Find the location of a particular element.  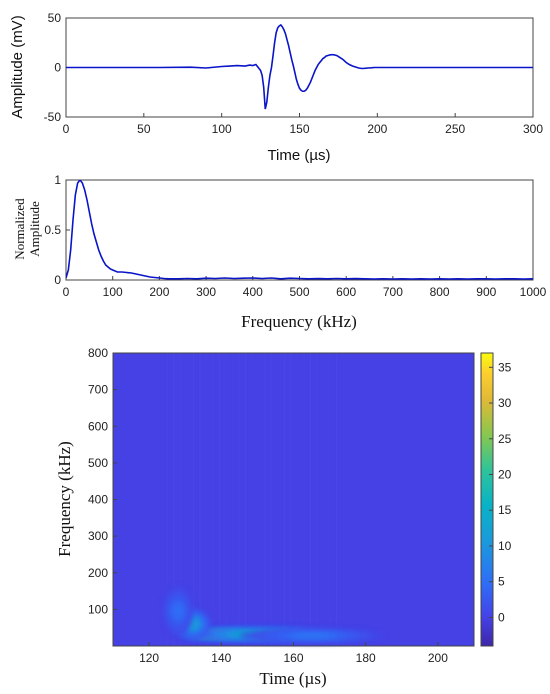

plot1-xtick-label: 250 is located at coordinates (455, 129).